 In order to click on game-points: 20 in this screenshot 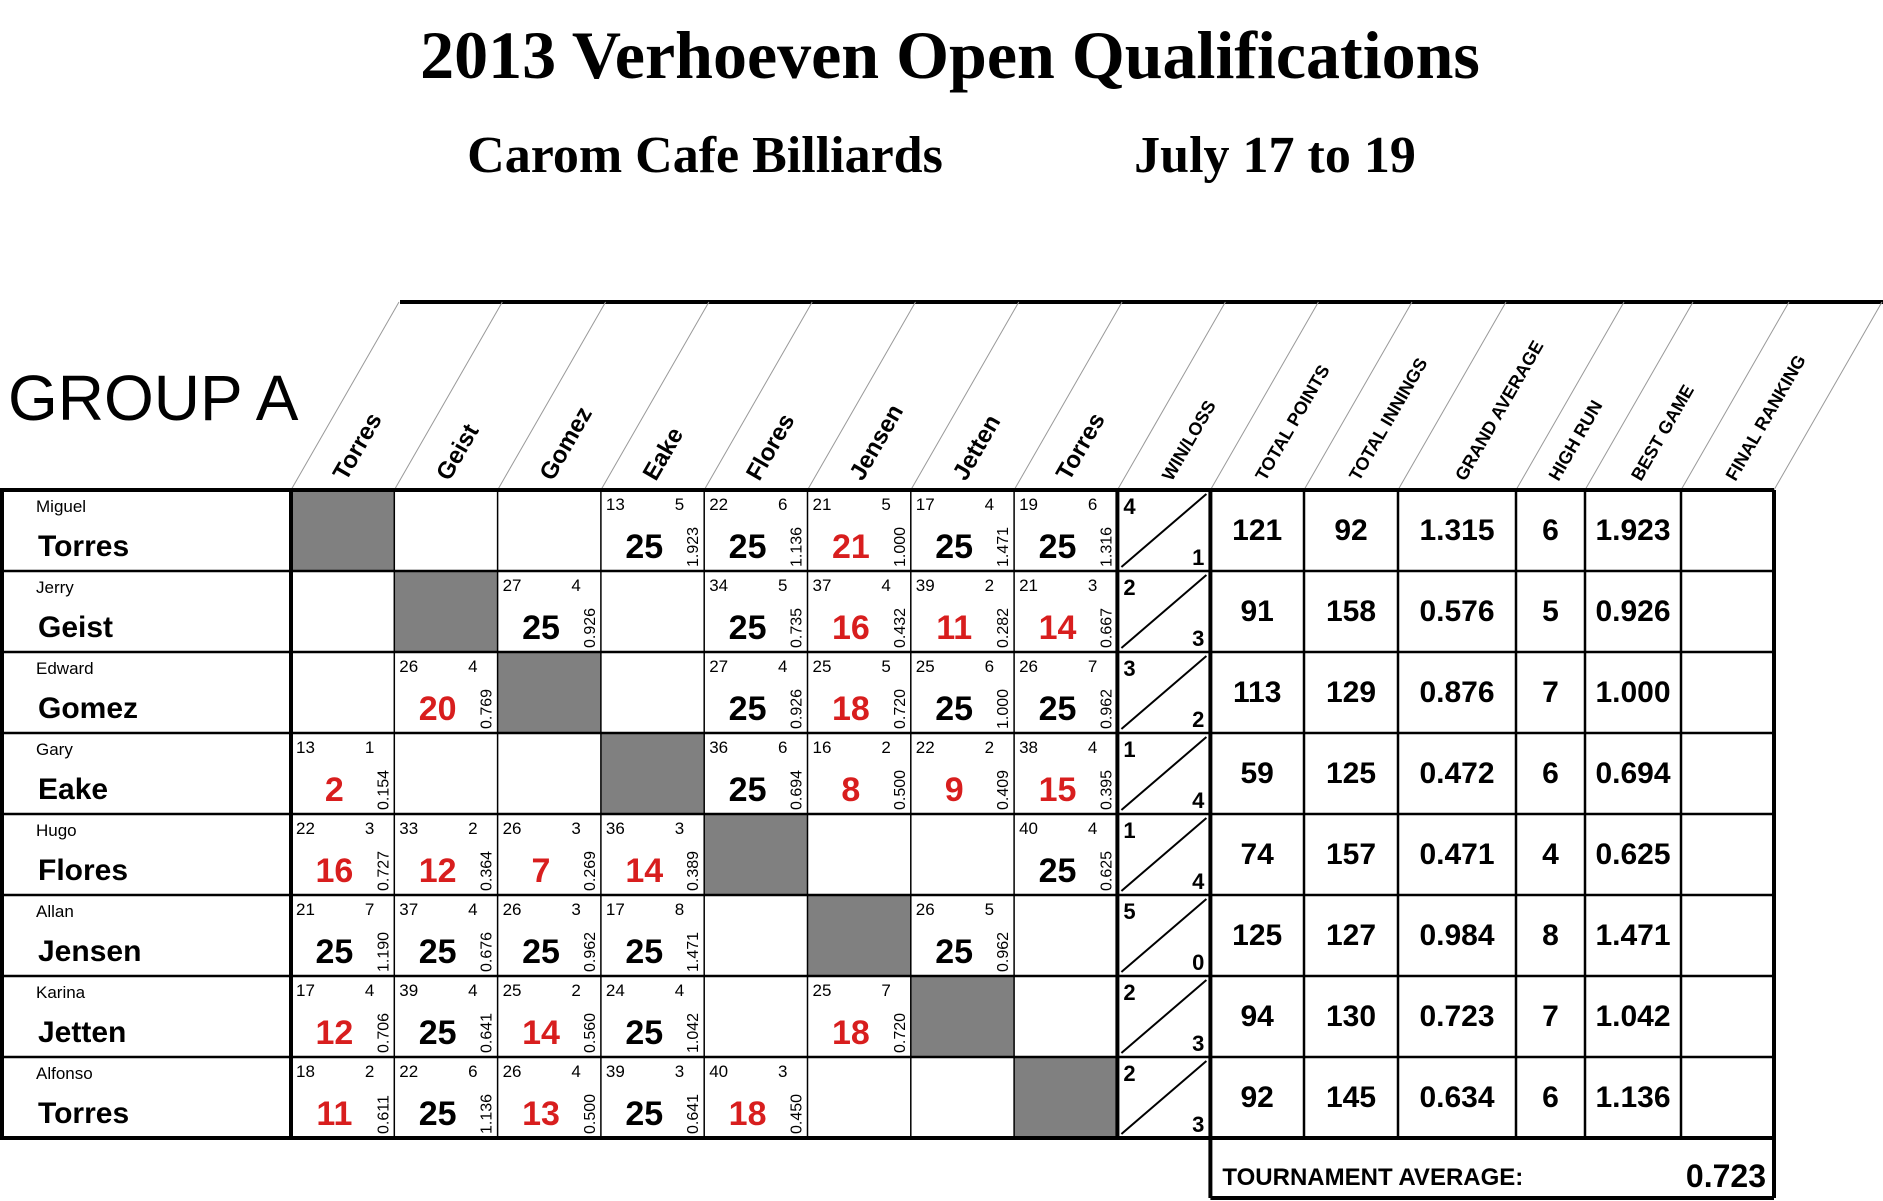, I will do `click(438, 709)`.